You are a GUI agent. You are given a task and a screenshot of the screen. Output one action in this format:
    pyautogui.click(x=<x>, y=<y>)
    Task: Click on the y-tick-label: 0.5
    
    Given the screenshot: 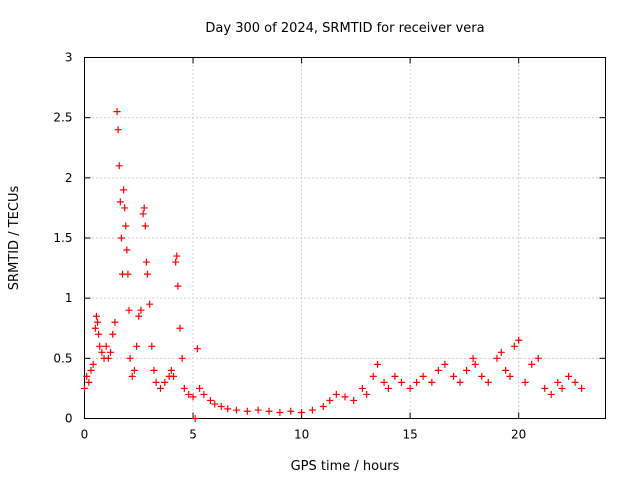 What is the action you would take?
    pyautogui.click(x=62, y=358)
    